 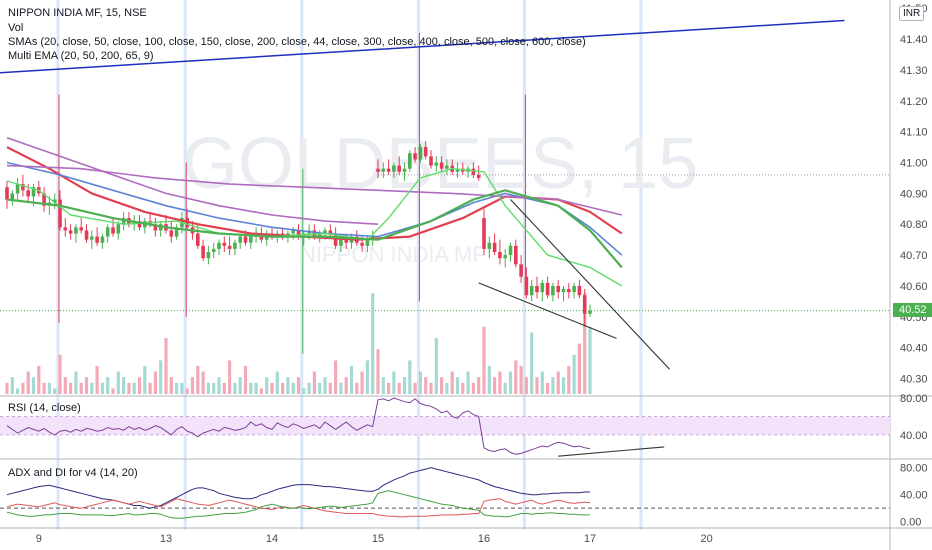 I want to click on rsi-band, so click(x=445, y=425).